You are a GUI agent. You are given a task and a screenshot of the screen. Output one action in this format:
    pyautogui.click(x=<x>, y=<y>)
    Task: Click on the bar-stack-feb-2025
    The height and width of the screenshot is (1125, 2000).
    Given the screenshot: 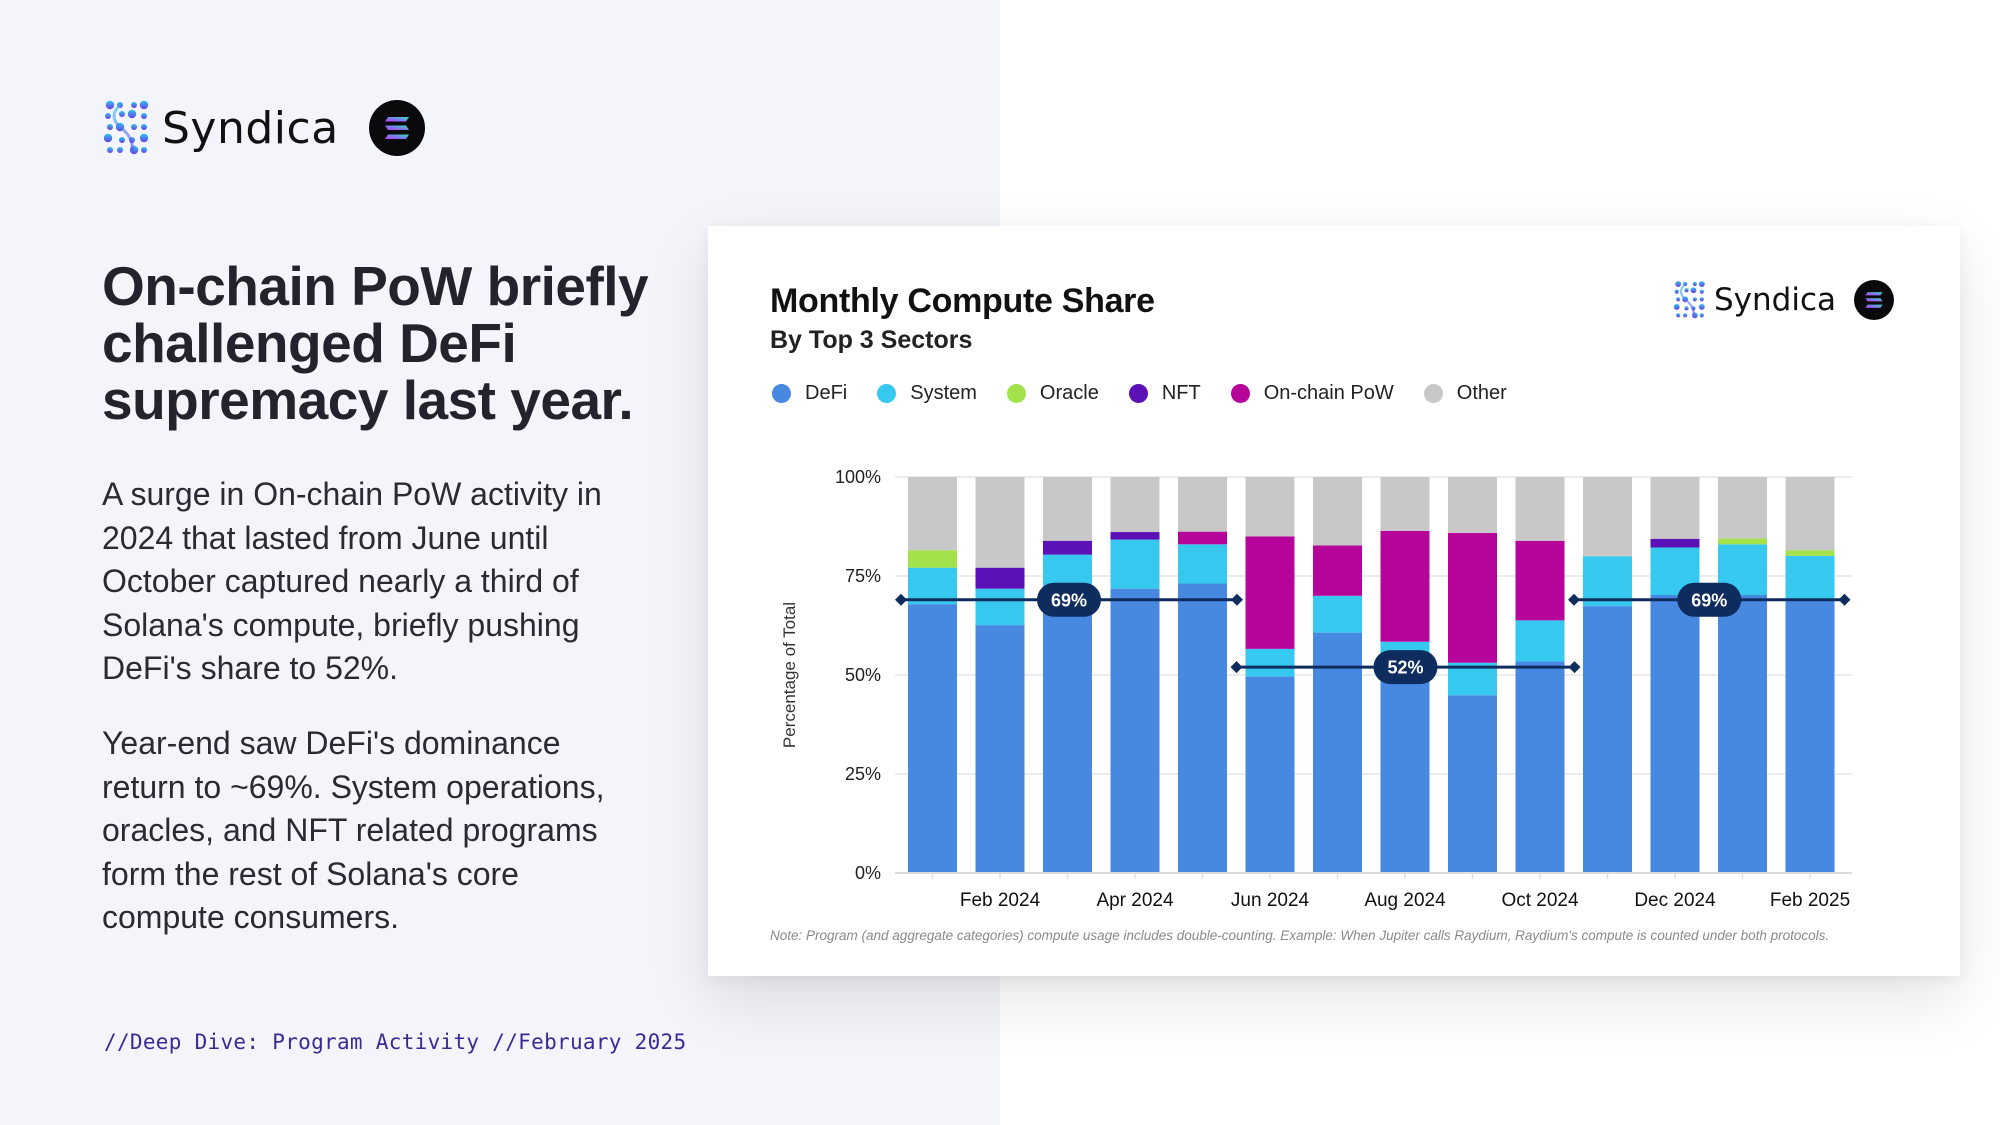 What is the action you would take?
    pyautogui.click(x=1810, y=675)
    